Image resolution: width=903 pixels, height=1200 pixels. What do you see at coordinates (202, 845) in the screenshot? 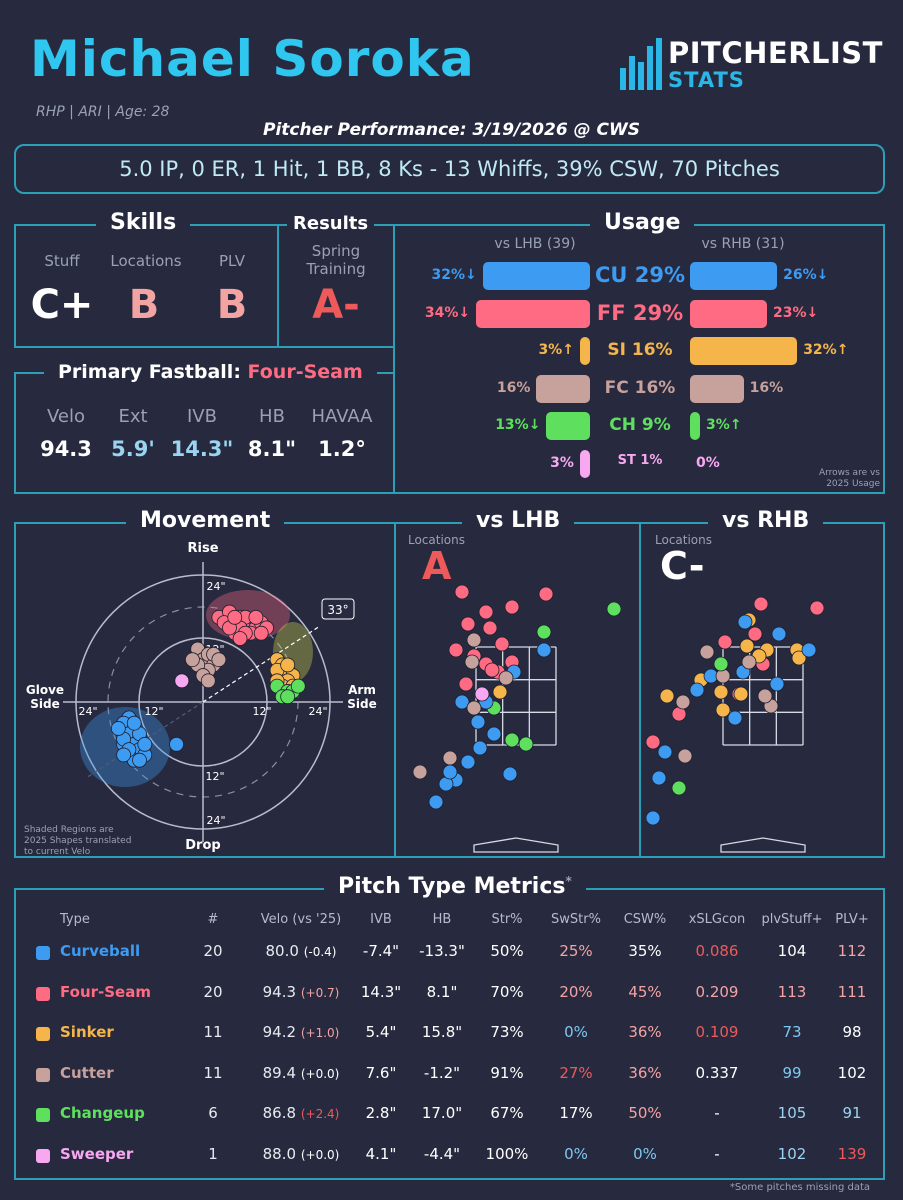
I see `drop-label: Drop` at bounding box center [202, 845].